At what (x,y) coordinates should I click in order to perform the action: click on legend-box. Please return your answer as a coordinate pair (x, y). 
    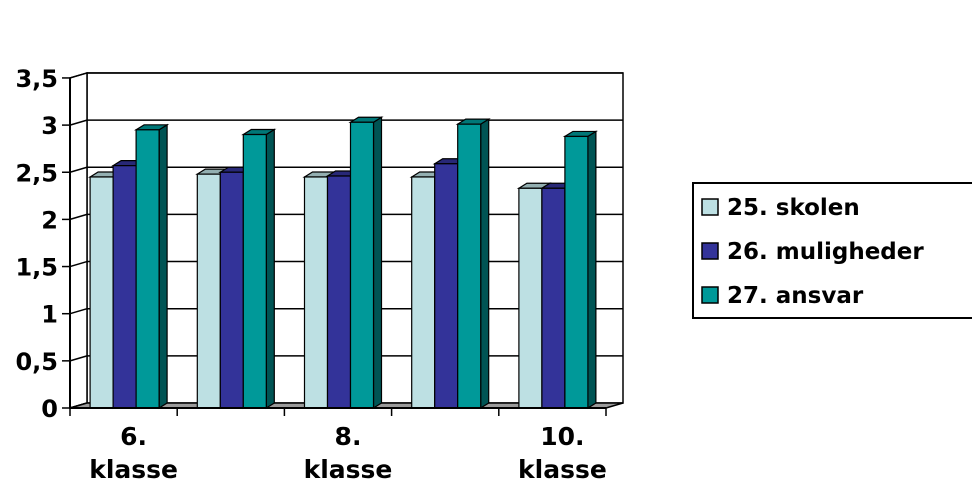
    Looking at the image, I should click on (832, 250).